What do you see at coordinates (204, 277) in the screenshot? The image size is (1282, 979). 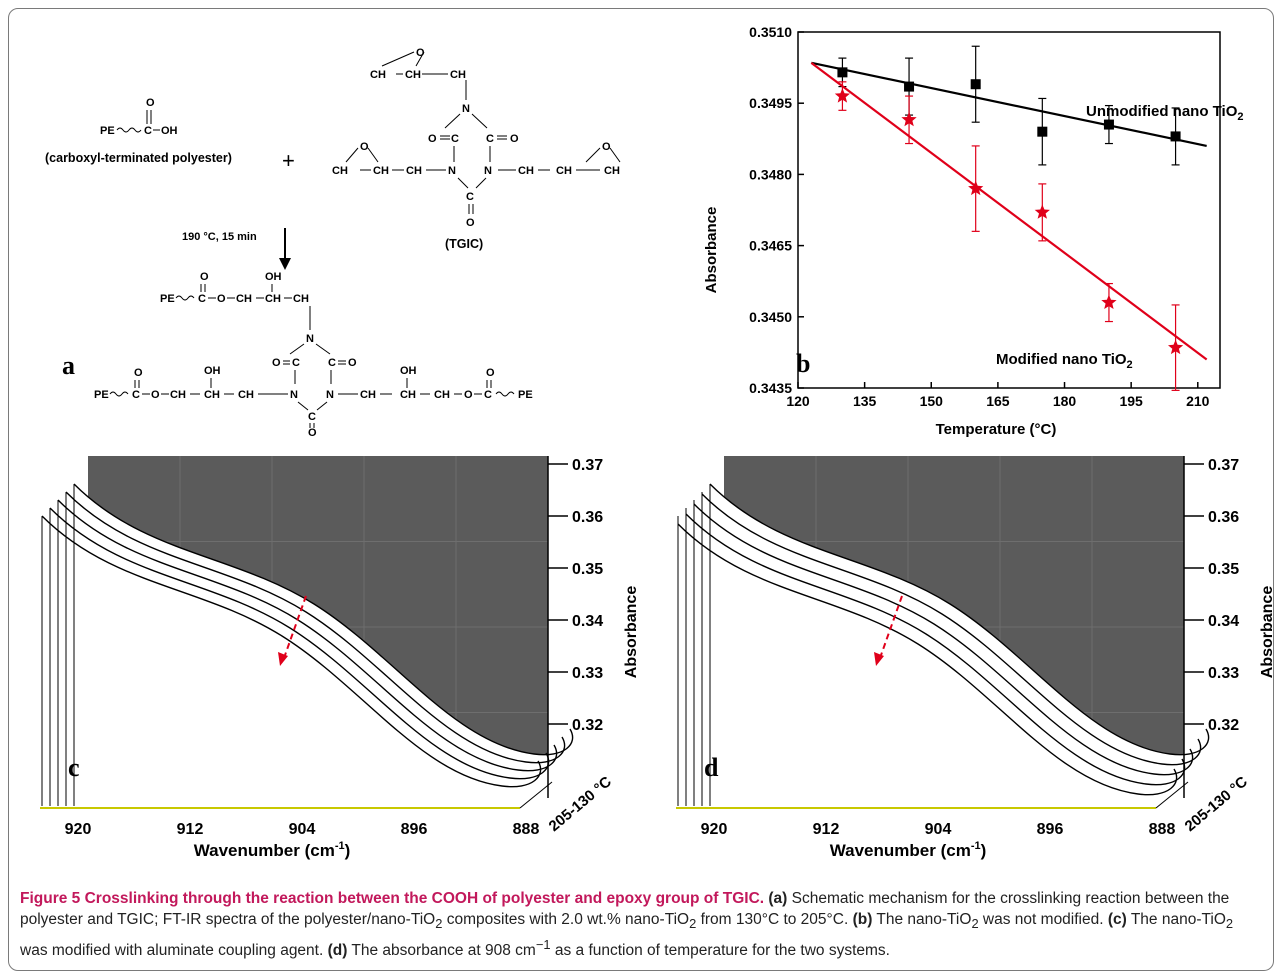 I see `product-o-top: O` at bounding box center [204, 277].